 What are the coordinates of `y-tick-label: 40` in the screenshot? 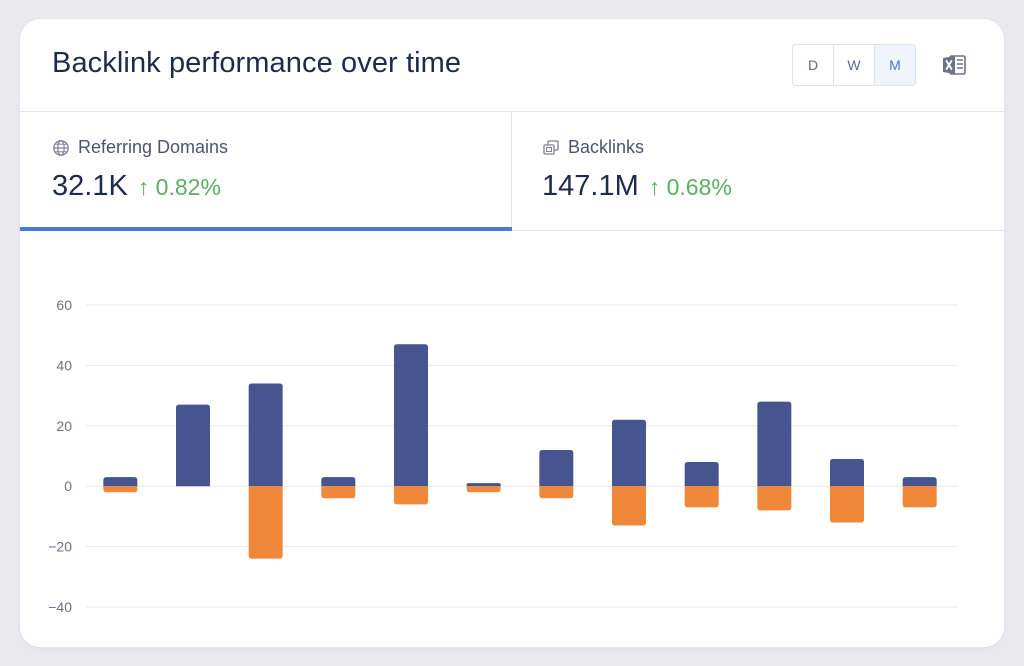 It's located at (64, 365).